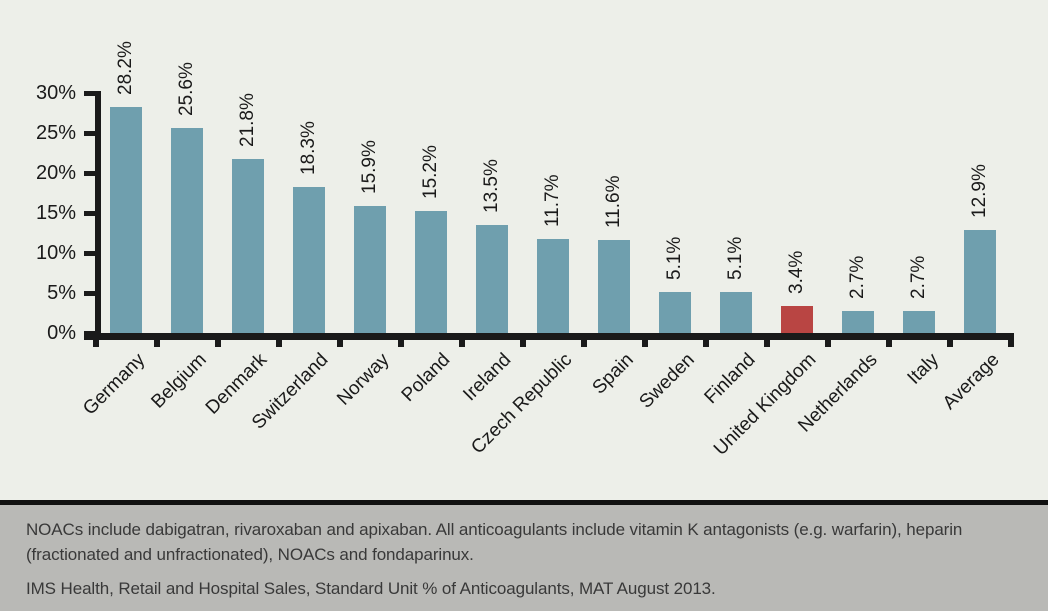 Image resolution: width=1048 pixels, height=611 pixels. I want to click on bar-value-label-spain: 11.6%, so click(613, 202).